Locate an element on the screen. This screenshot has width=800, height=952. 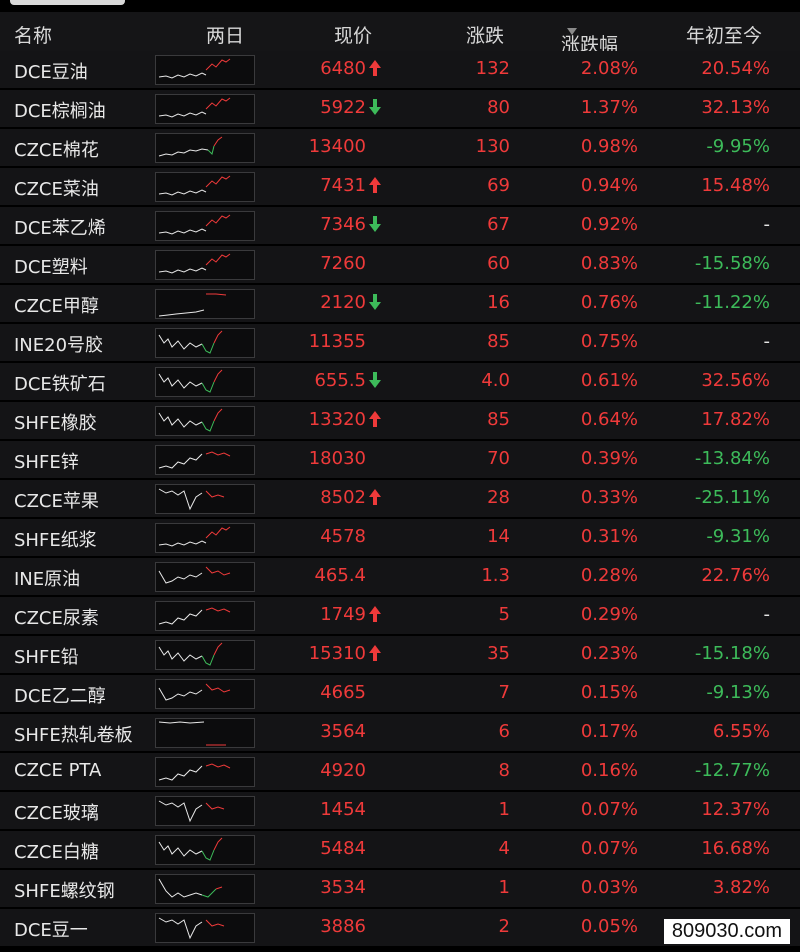
instrument-name: CZCE PTA is located at coordinates (58, 770).